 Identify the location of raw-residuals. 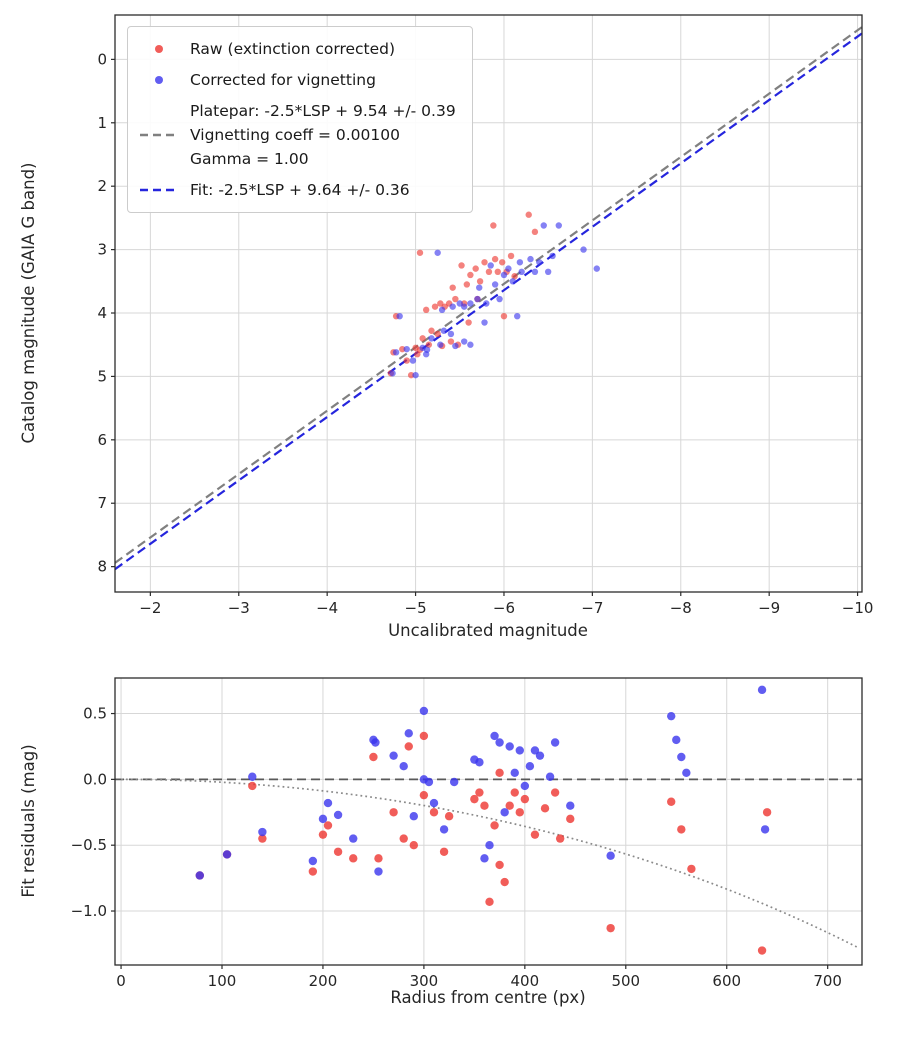
(483, 843).